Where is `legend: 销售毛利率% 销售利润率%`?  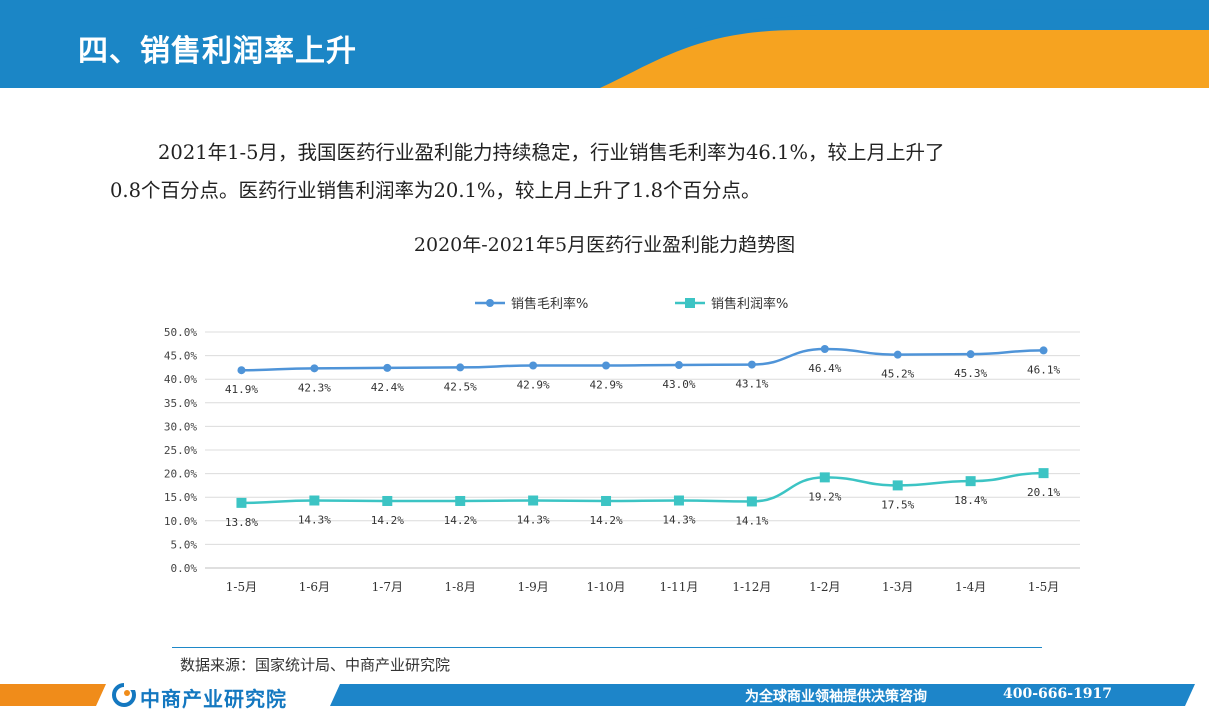
legend: 销售毛利率% 销售利润率% is located at coordinates (631, 304).